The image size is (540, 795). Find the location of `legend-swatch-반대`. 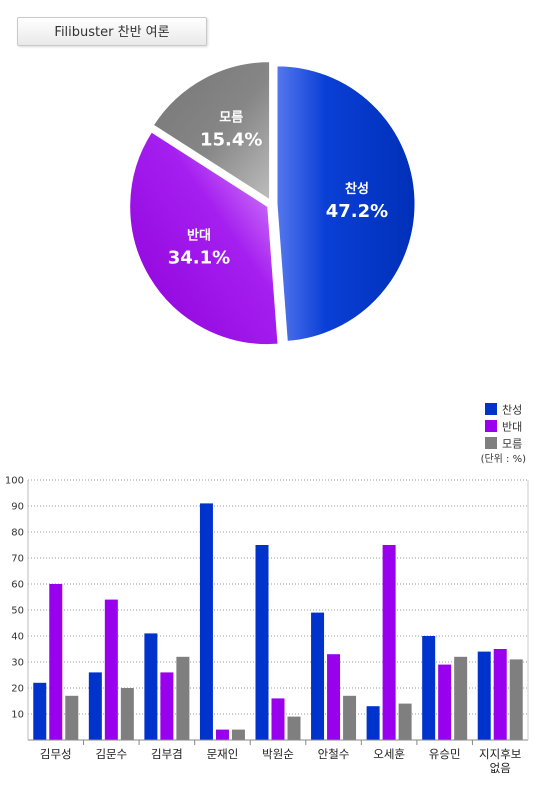

legend-swatch-반대 is located at coordinates (491, 426).